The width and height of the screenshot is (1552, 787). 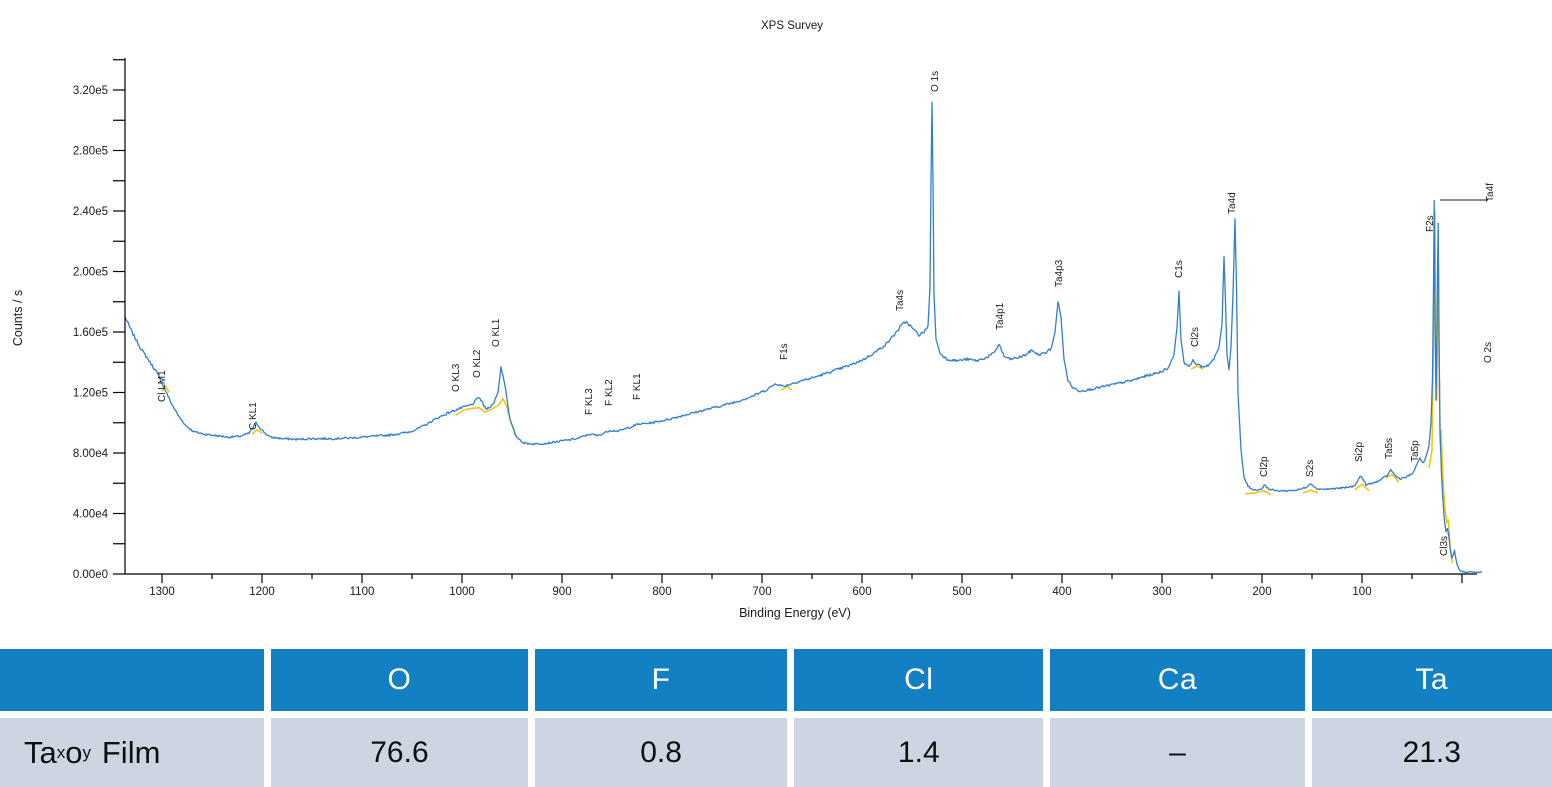 I want to click on row-label-taxoy-film: Ta x o y Film, so click(x=132, y=752).